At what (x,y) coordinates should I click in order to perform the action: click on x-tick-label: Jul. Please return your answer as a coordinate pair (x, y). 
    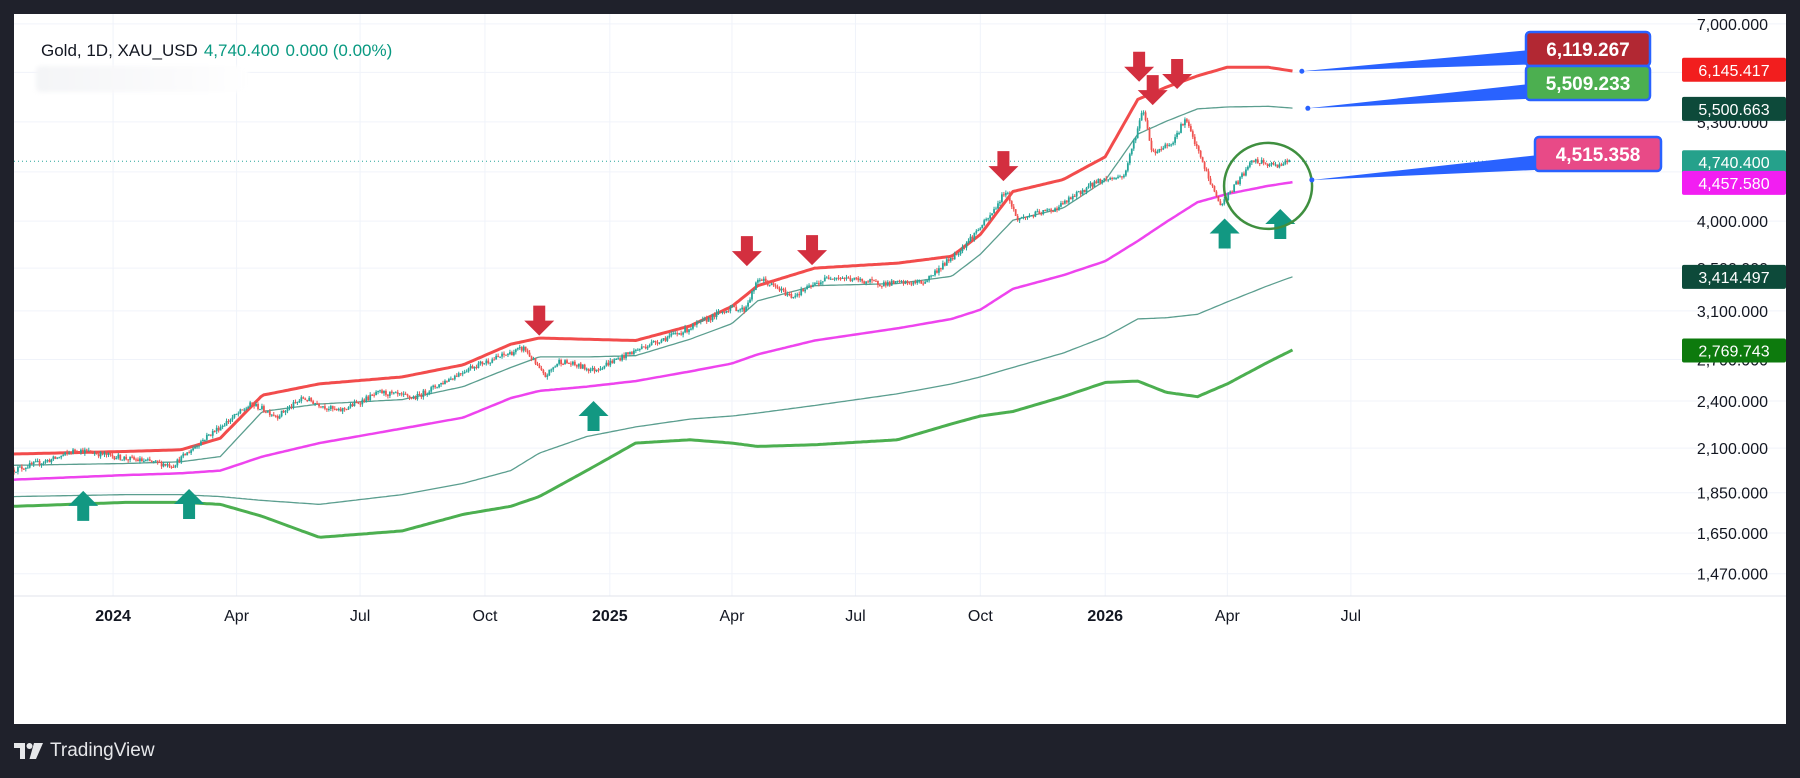
    Looking at the image, I should click on (360, 616).